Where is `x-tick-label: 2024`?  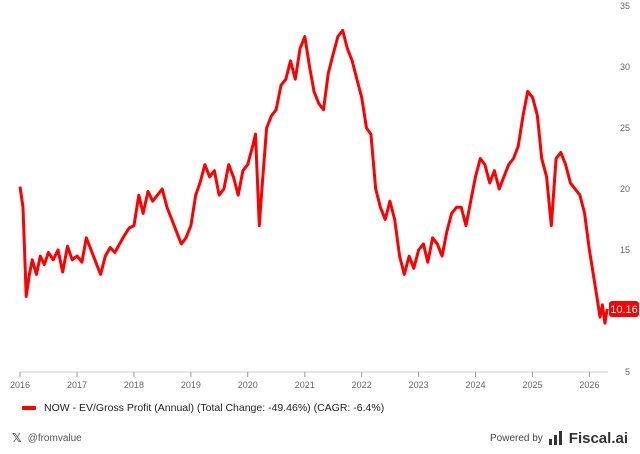 x-tick-label: 2024 is located at coordinates (475, 385).